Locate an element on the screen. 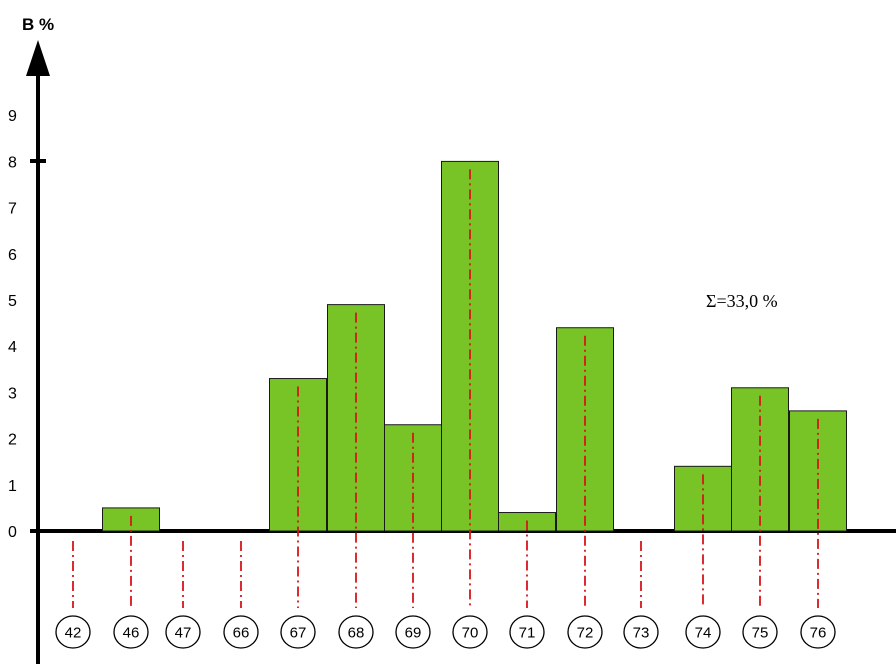 The image size is (896, 664). category-marker-68: 68 is located at coordinates (356, 632).